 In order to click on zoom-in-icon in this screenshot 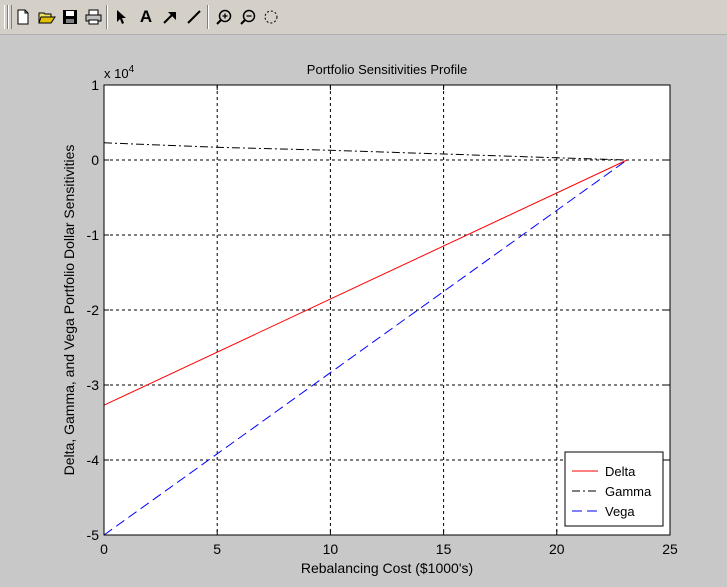, I will do `click(224, 17)`.